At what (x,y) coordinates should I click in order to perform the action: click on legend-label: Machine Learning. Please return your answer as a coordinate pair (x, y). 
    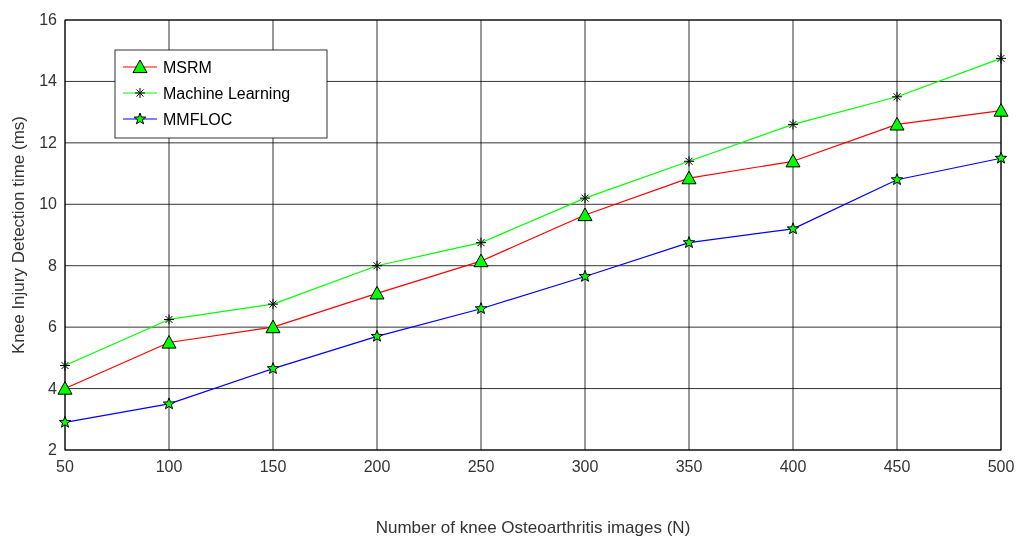
    Looking at the image, I should click on (227, 93).